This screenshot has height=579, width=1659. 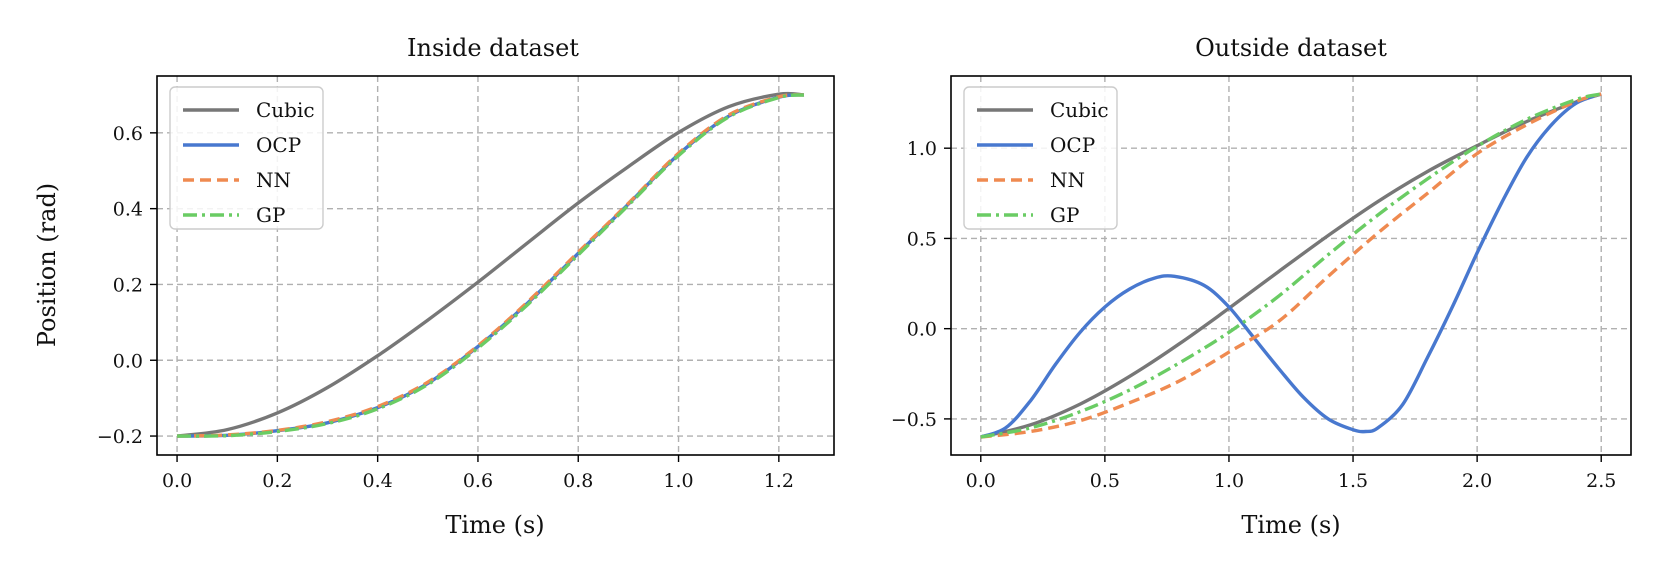 What do you see at coordinates (493, 48) in the screenshot?
I see `subplot-title-inside: Inside dataset` at bounding box center [493, 48].